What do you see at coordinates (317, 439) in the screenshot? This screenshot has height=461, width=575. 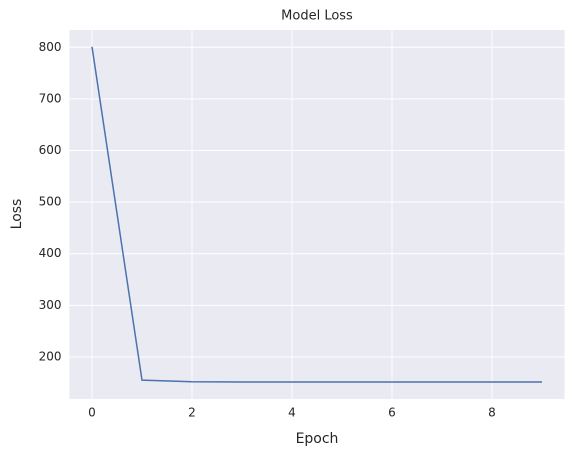 I see `x-axis-label: Epoch` at bounding box center [317, 439].